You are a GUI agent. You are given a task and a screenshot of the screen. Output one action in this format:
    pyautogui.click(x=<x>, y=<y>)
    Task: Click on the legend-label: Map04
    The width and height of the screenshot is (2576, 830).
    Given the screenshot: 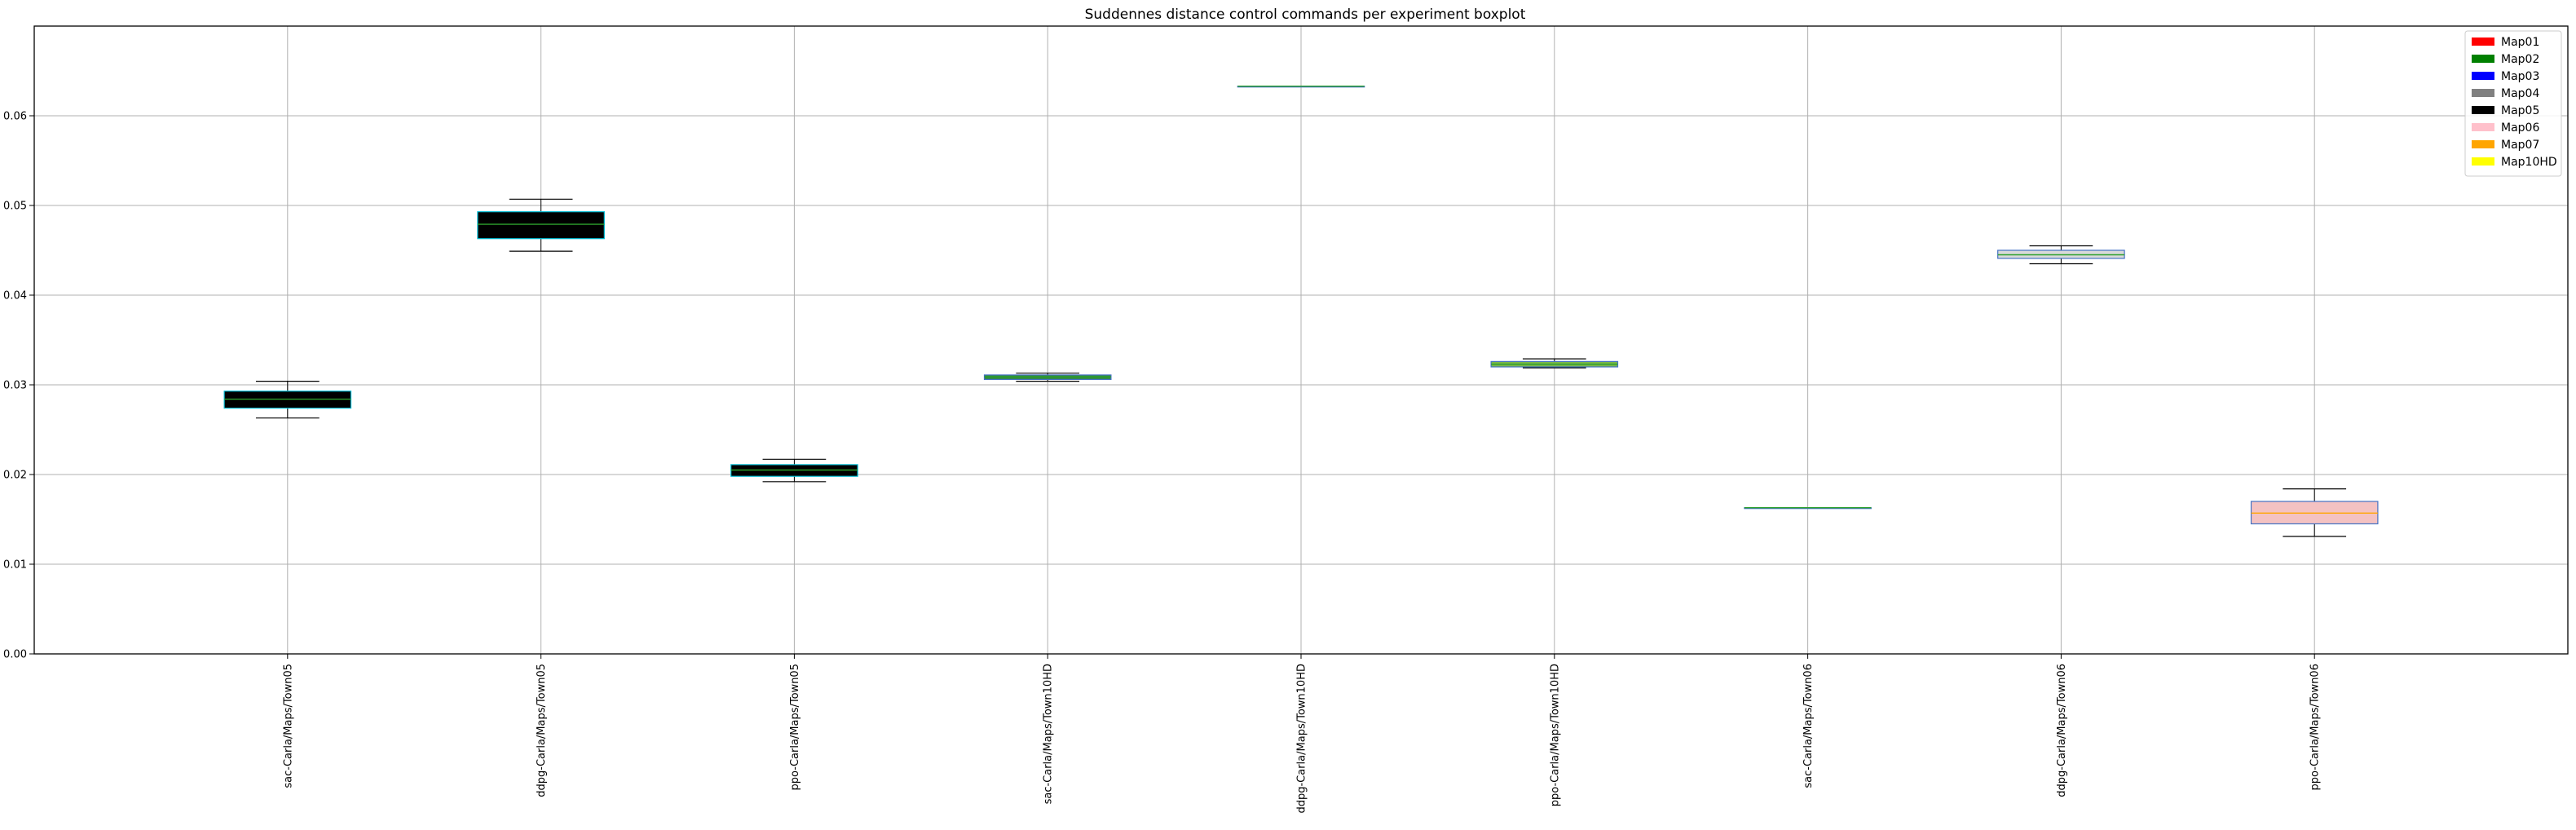 What is the action you would take?
    pyautogui.click(x=2520, y=94)
    